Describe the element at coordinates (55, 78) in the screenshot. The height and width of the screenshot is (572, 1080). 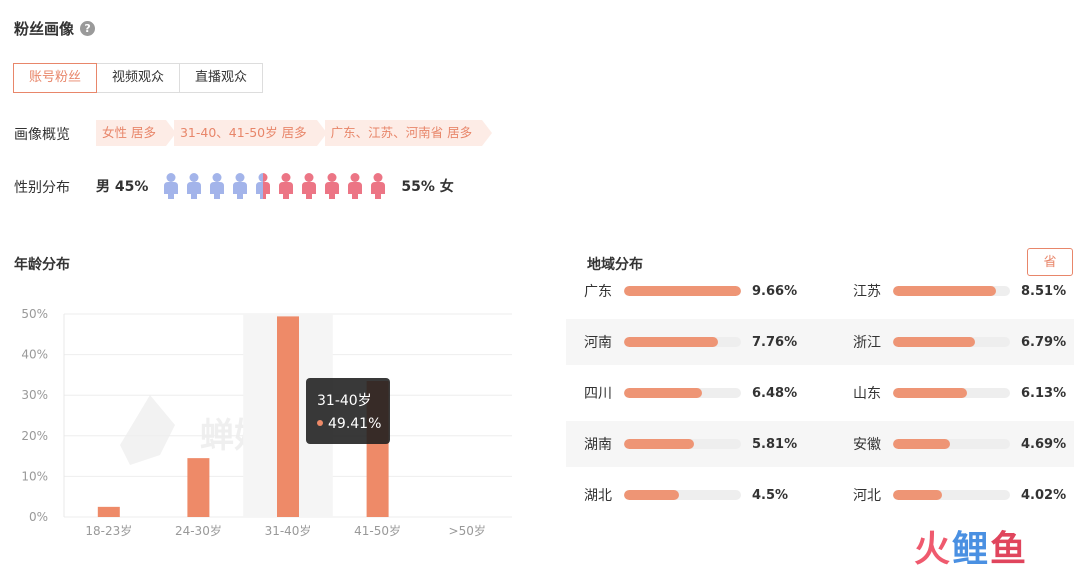
I see `tab-account-fans: 账号粉丝` at that location.